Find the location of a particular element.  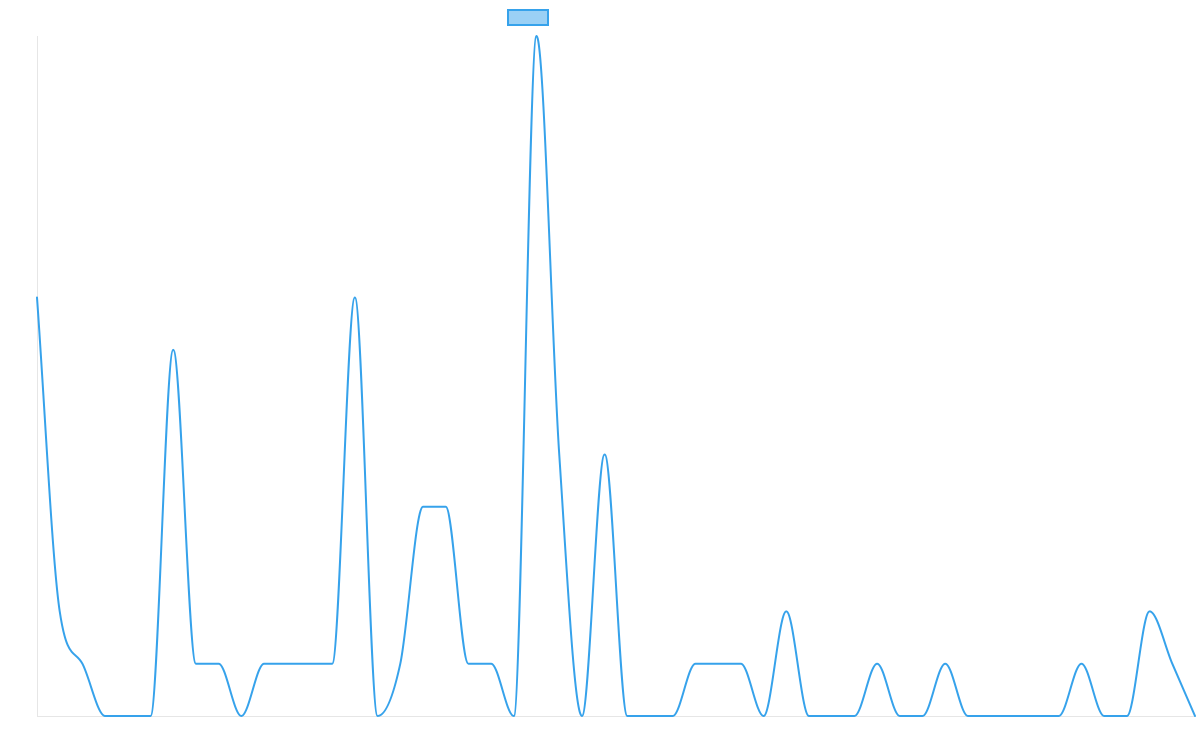

legend is located at coordinates (528, 17).